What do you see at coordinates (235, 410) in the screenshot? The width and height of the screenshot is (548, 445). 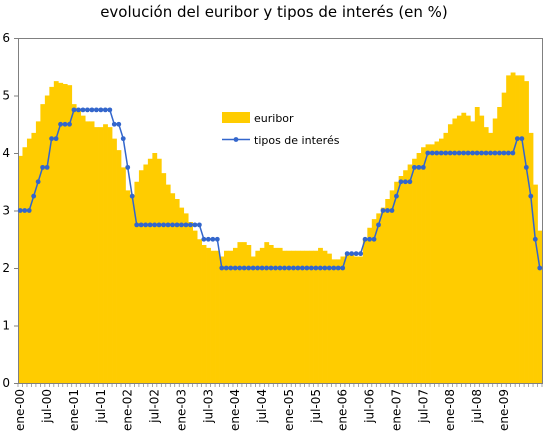 I see `x-tick-label: ene-04` at bounding box center [235, 410].